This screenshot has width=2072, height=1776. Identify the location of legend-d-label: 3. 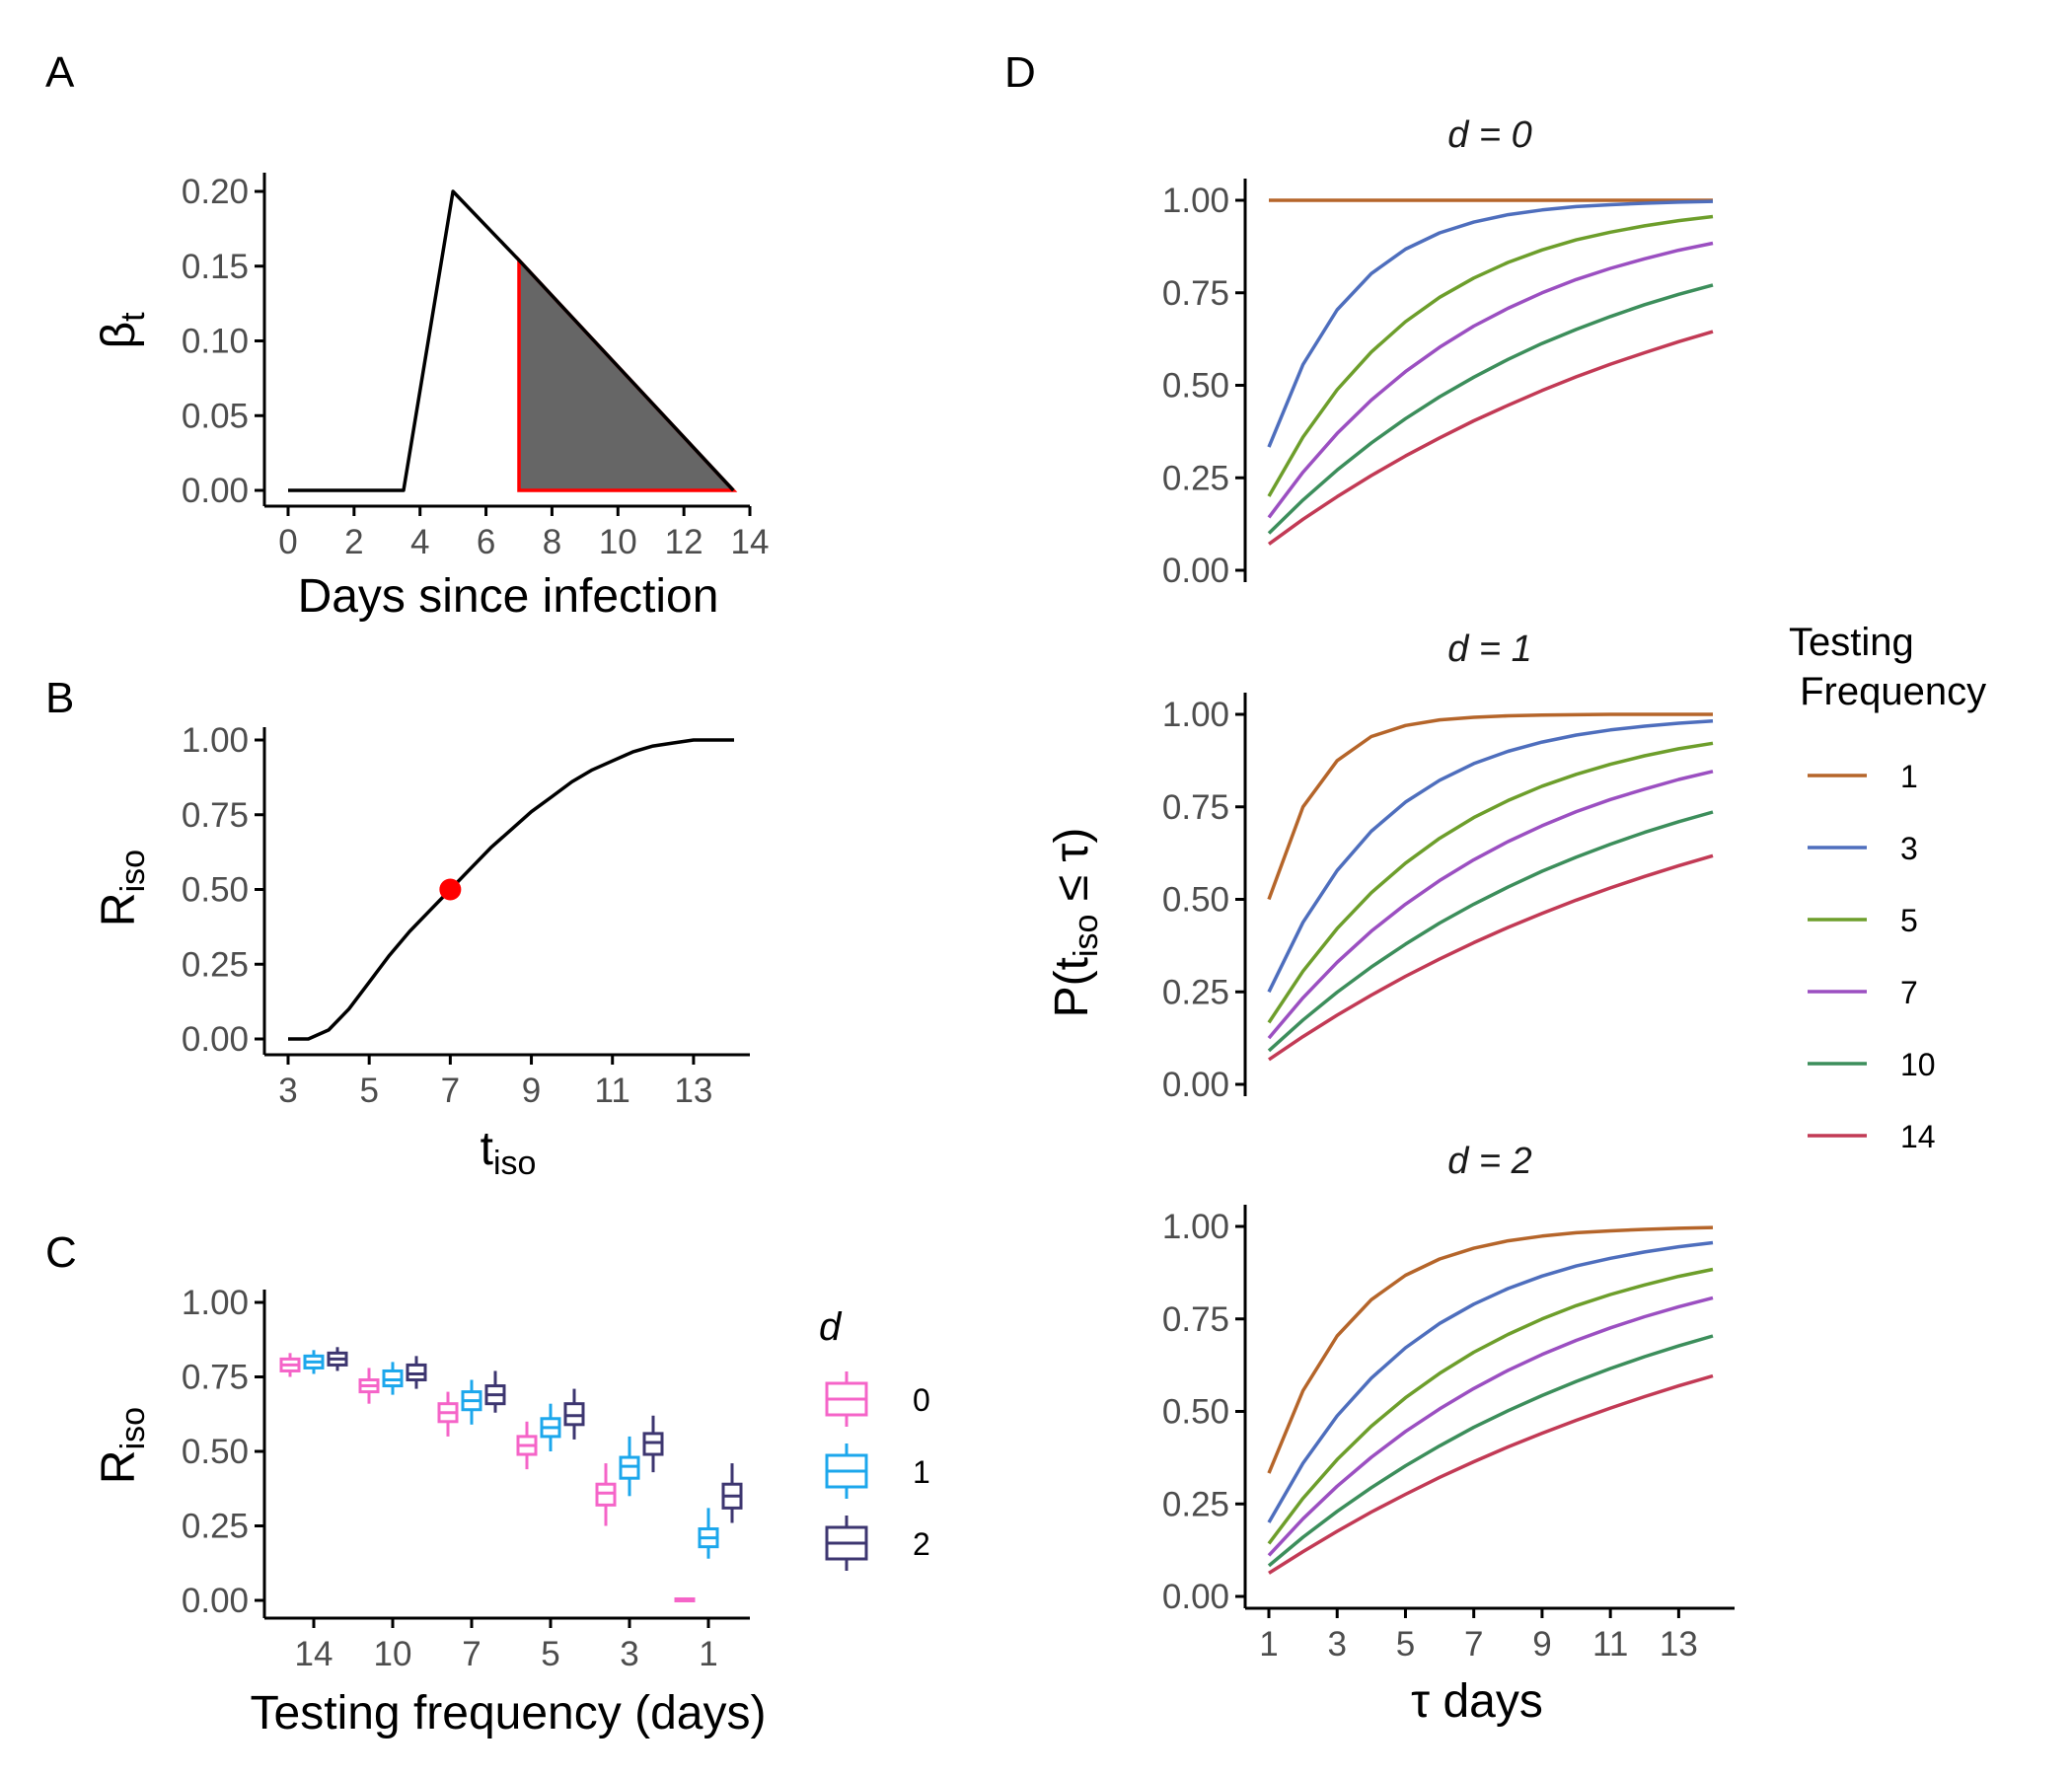
(1909, 849).